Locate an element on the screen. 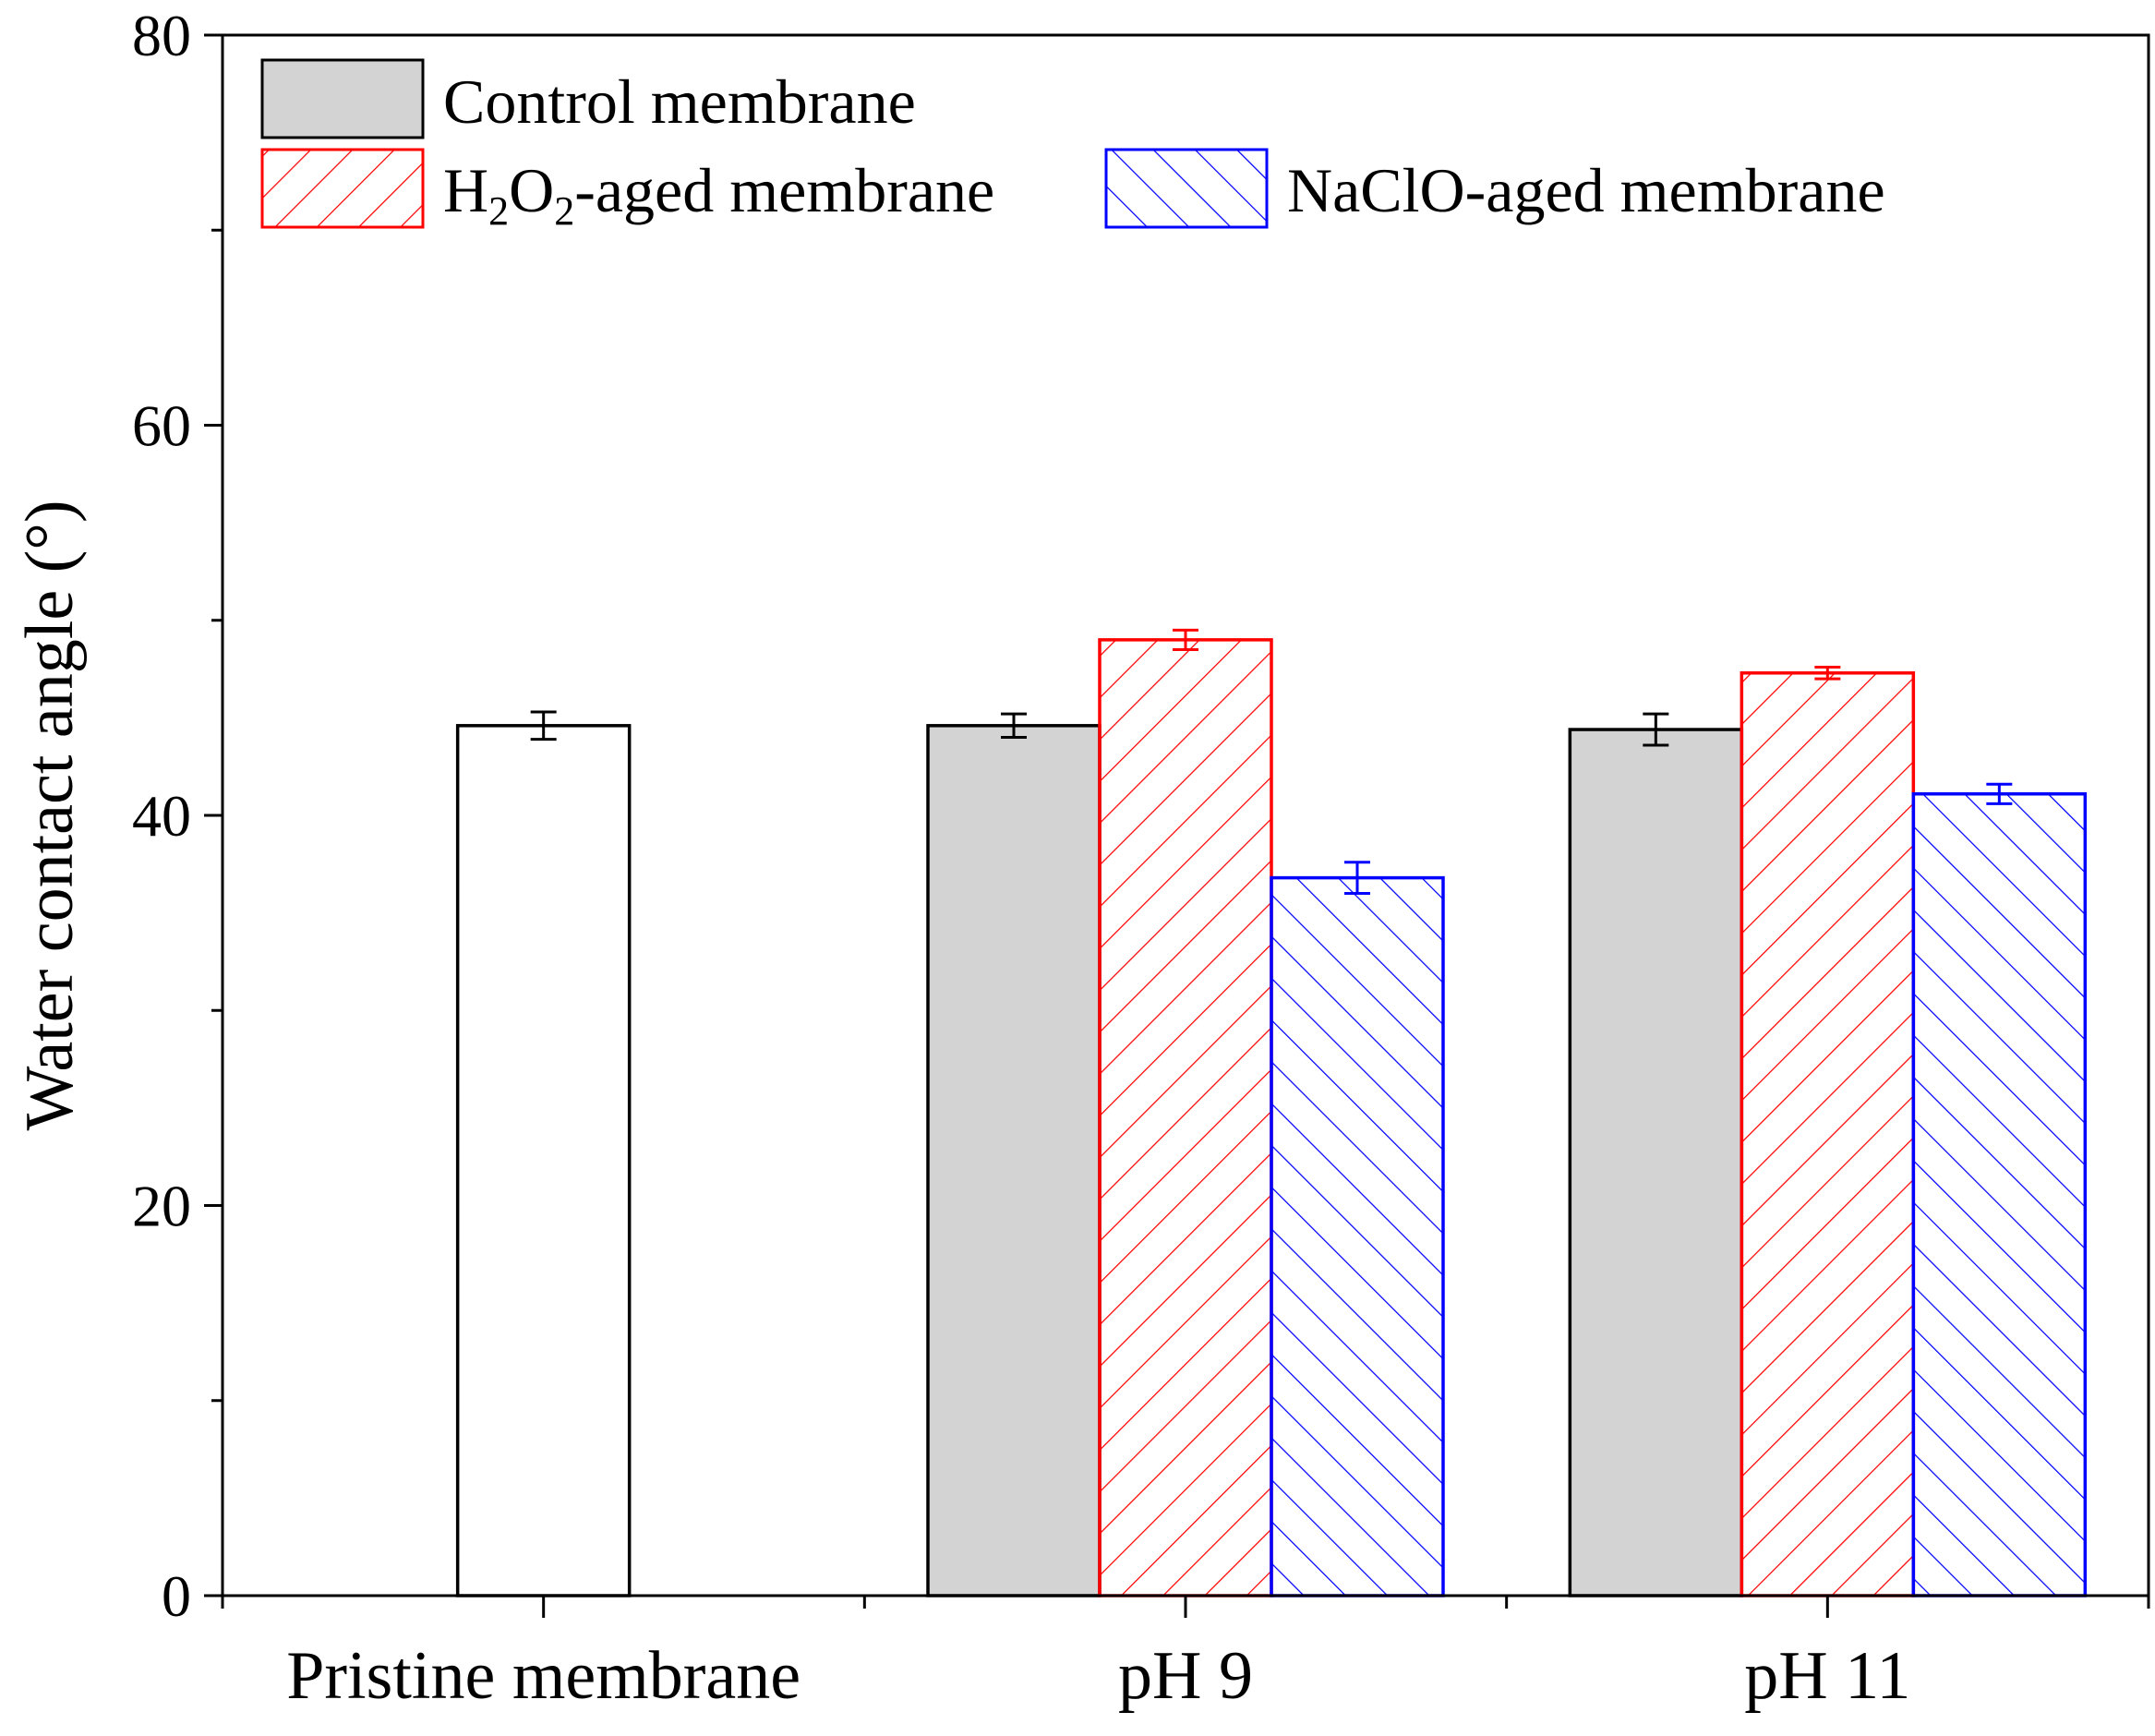  legend-h2o2-h: H is located at coordinates (465, 190).